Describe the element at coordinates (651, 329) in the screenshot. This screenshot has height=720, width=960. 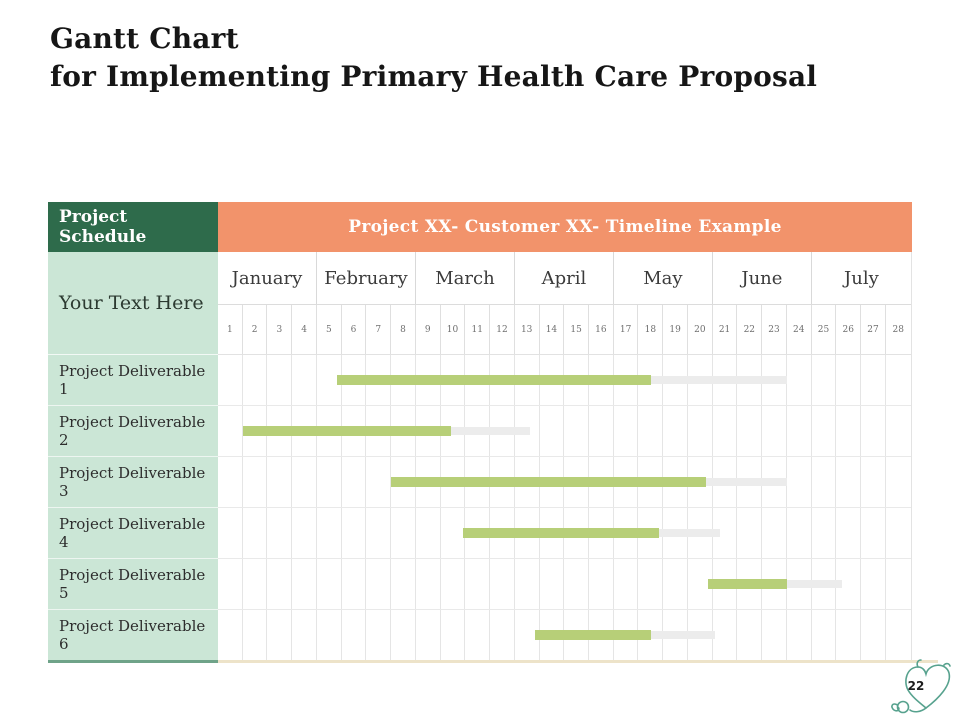
I see `week-number-18: 18` at that location.